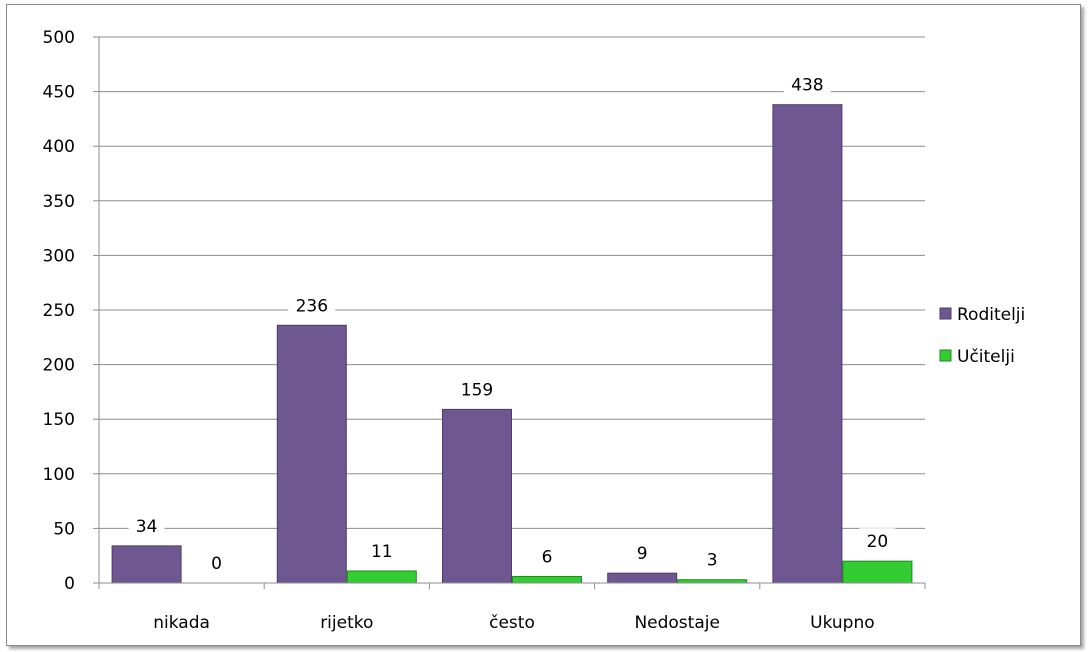 This screenshot has height=652, width=1088. What do you see at coordinates (64, 529) in the screenshot?
I see `y-tick-label: 50` at bounding box center [64, 529].